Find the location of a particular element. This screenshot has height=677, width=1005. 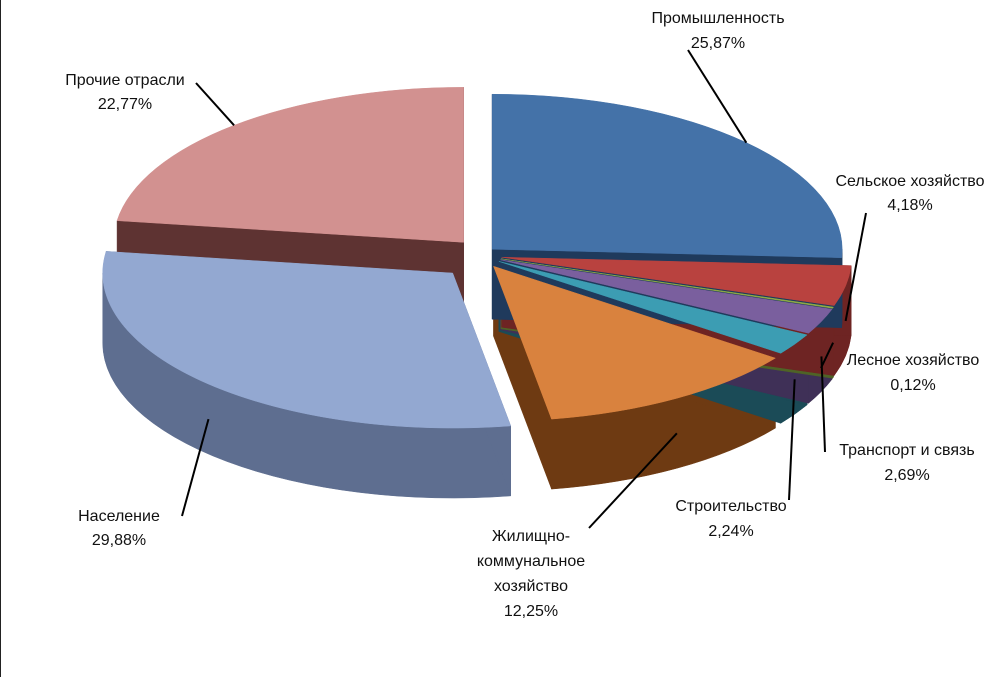

pie-slice-naselenie is located at coordinates (307, 340).